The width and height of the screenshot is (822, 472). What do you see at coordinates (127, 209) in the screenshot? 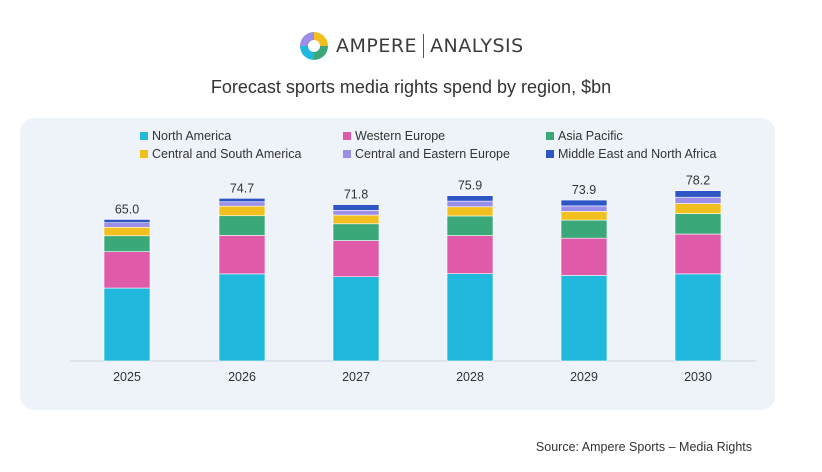
I see `bar-total-label: 65.0` at bounding box center [127, 209].